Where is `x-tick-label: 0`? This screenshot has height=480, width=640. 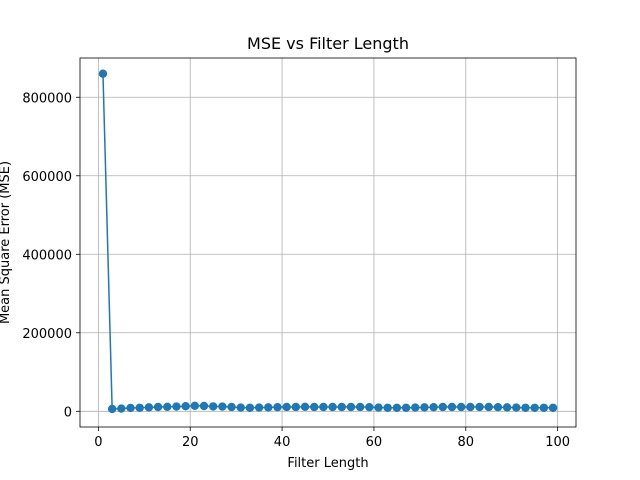 x-tick-label: 0 is located at coordinates (98, 442).